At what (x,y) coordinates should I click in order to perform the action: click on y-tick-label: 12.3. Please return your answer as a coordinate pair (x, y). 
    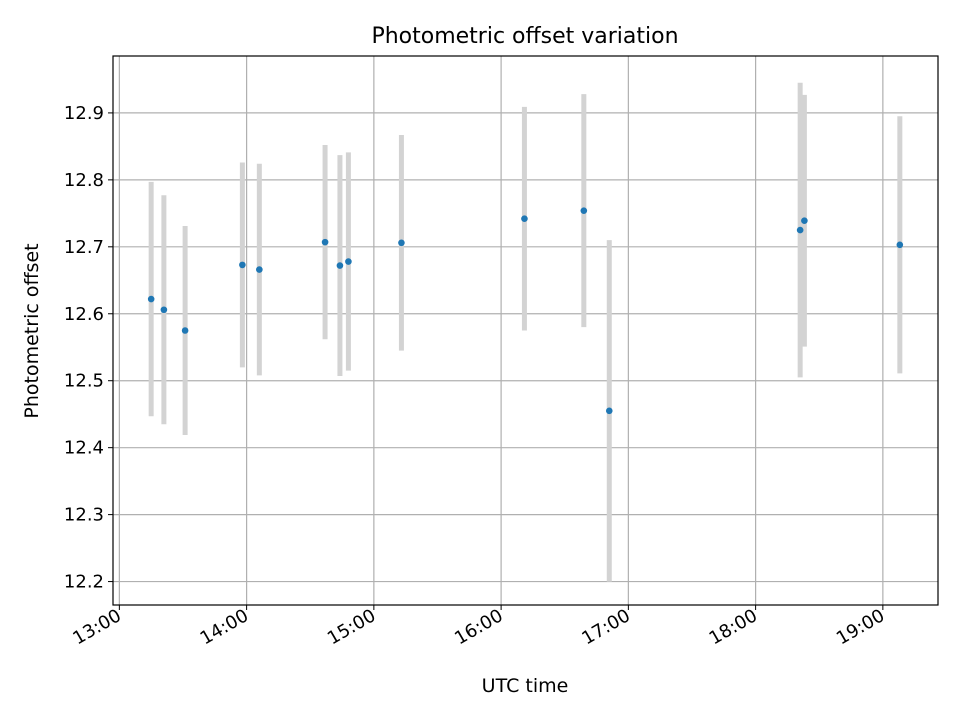
    Looking at the image, I should click on (84, 515).